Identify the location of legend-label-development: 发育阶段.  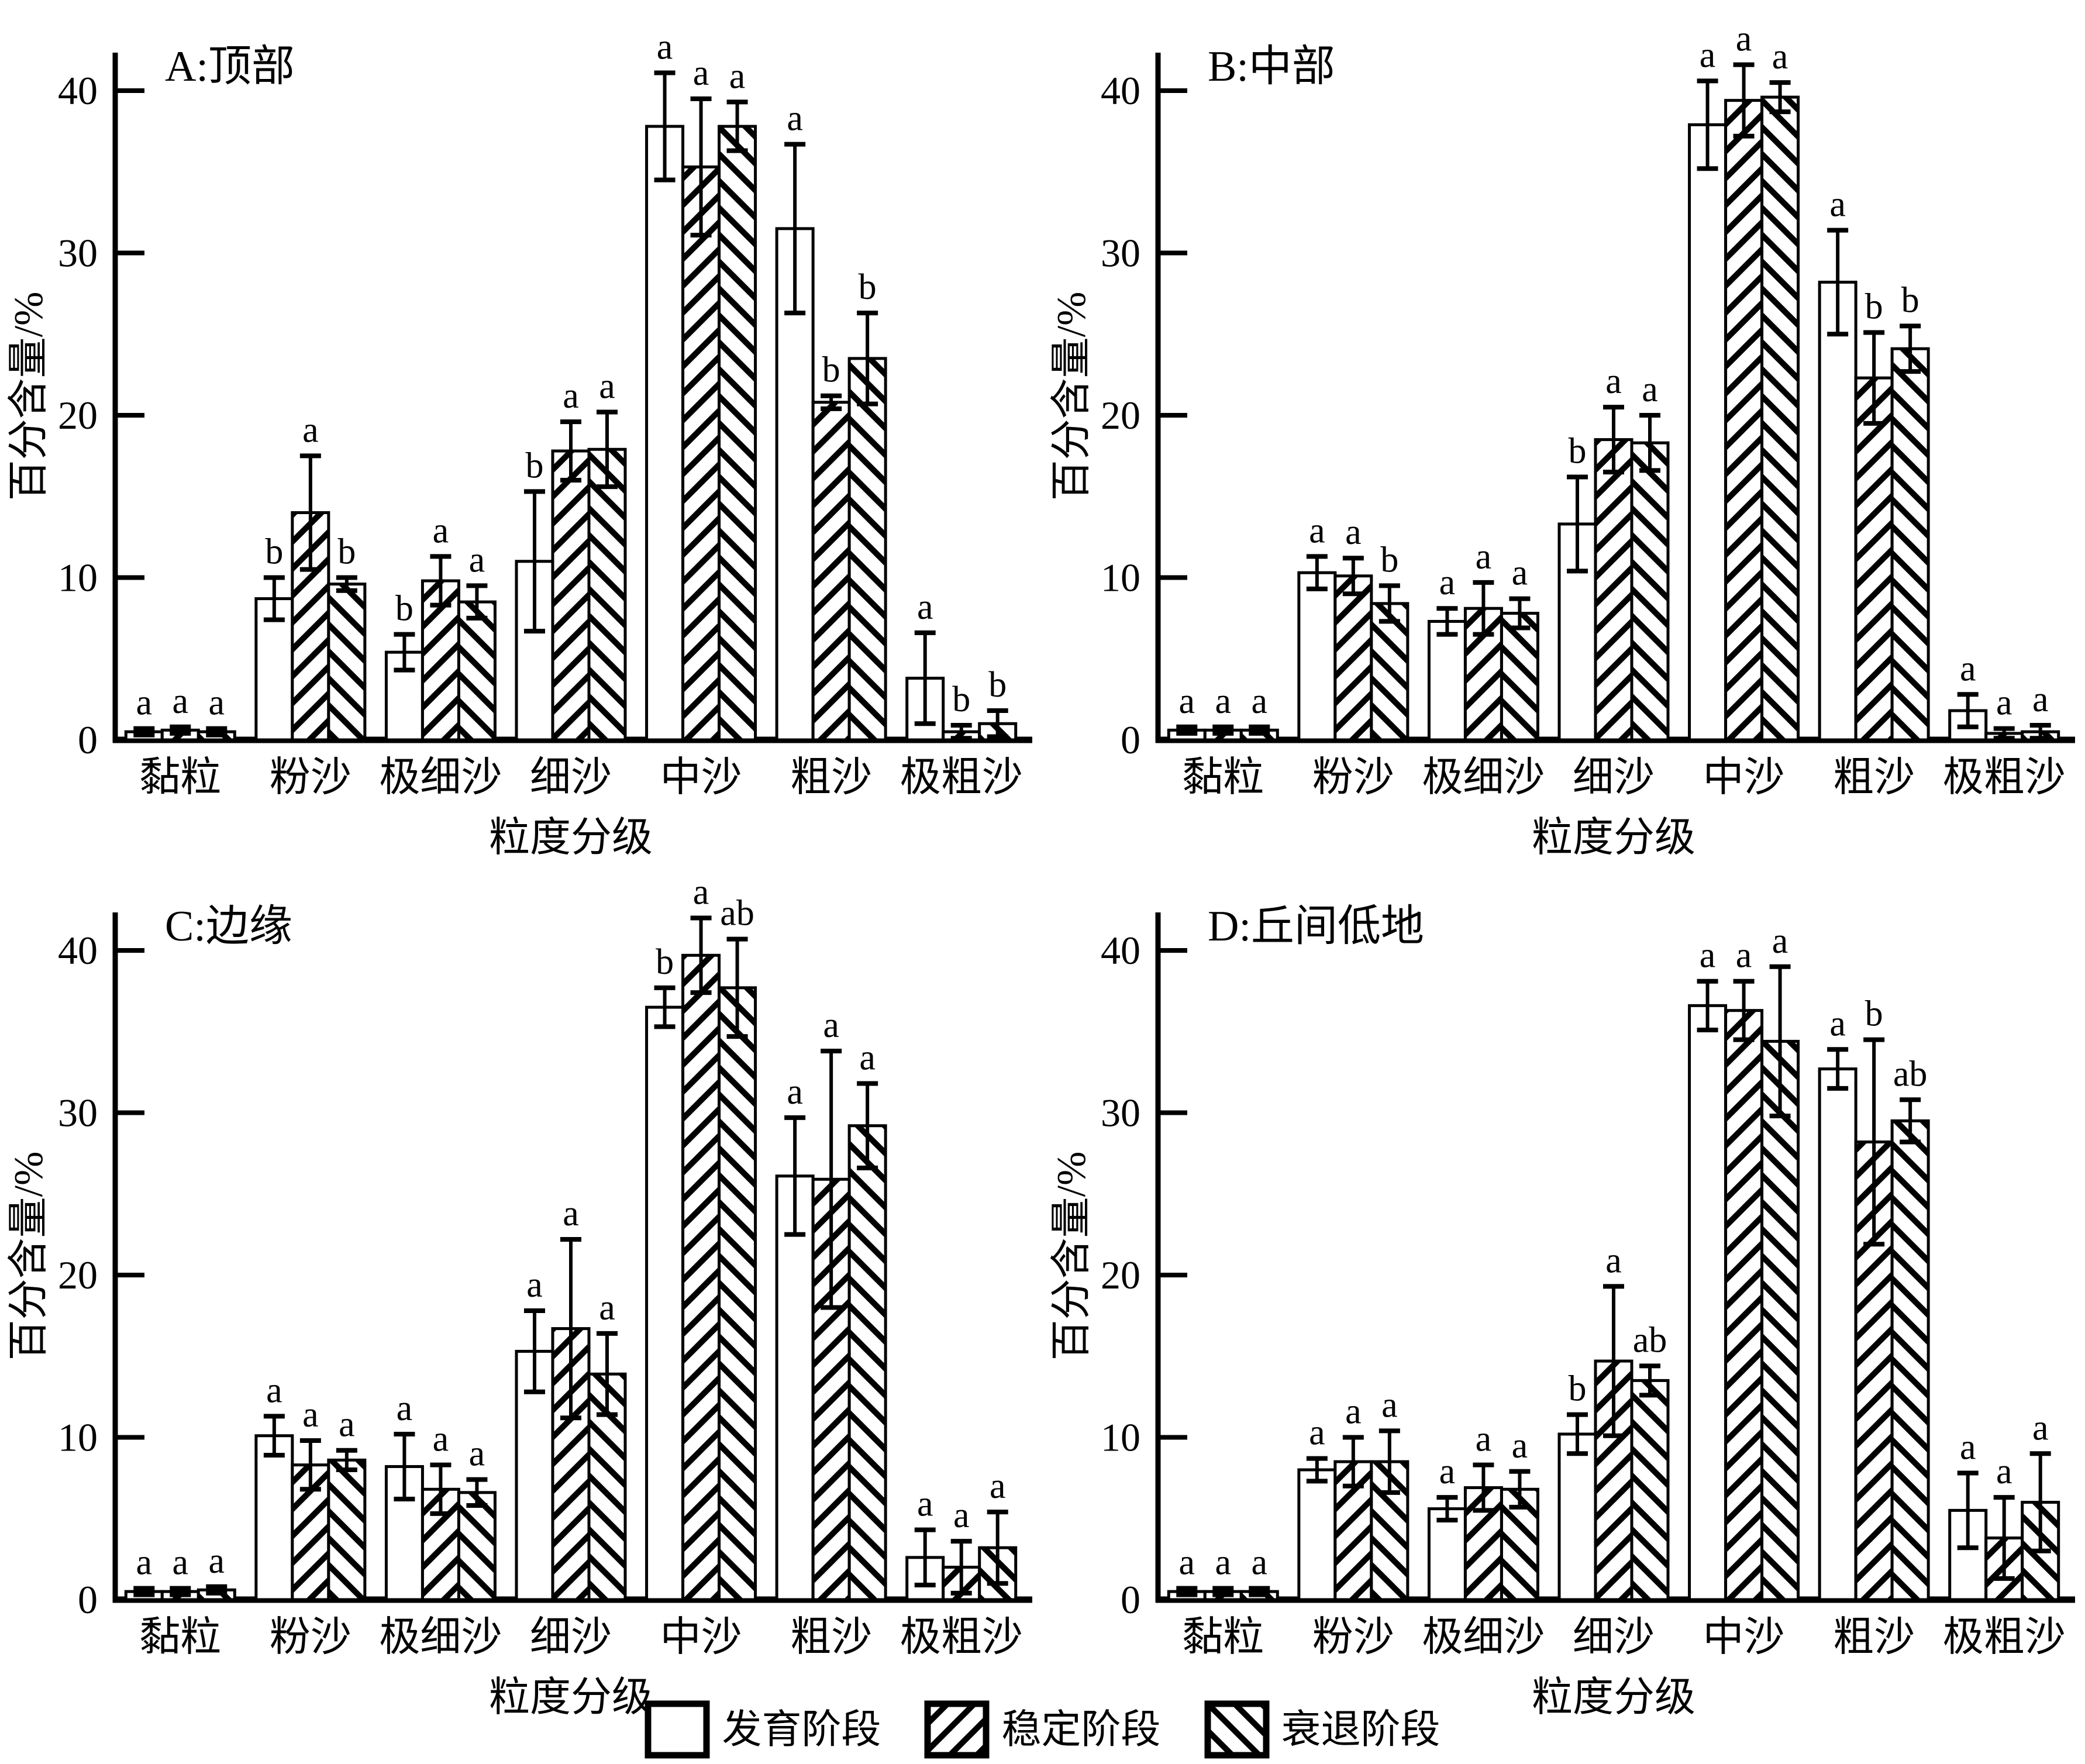
(801, 1729).